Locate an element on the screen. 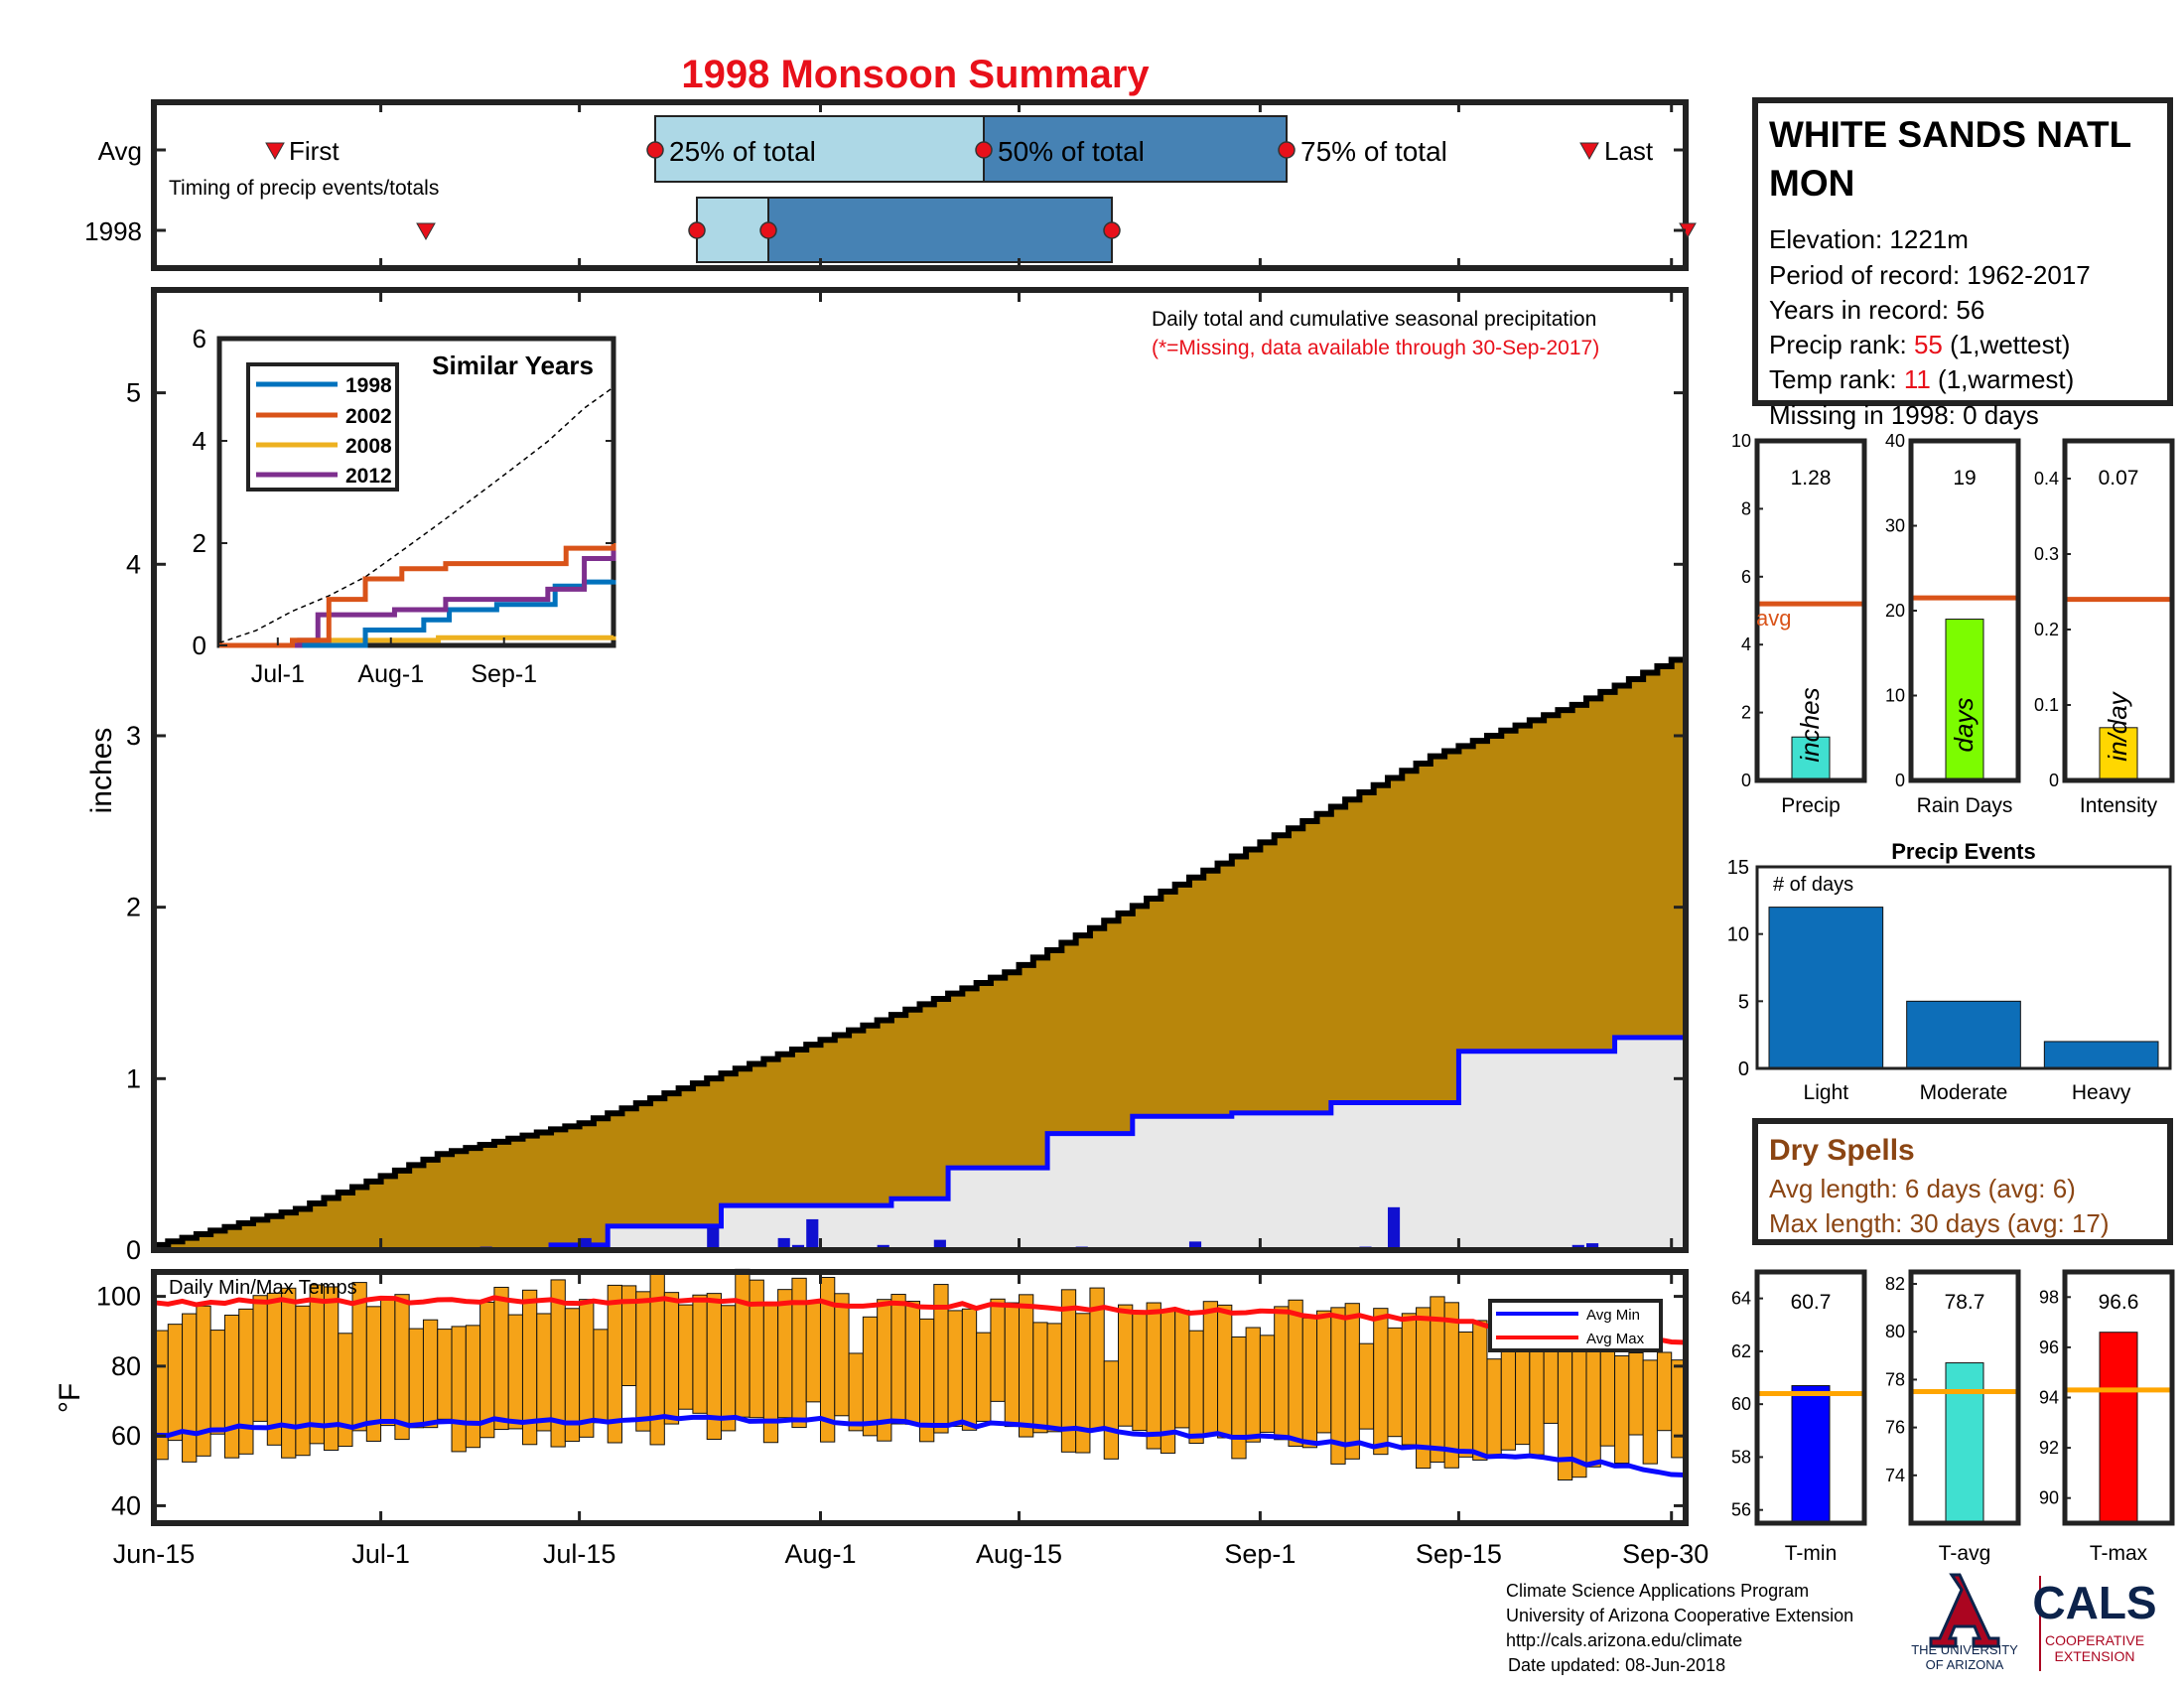 The image size is (2184, 1688). rain-days-tick-label: 10 is located at coordinates (1895, 696).